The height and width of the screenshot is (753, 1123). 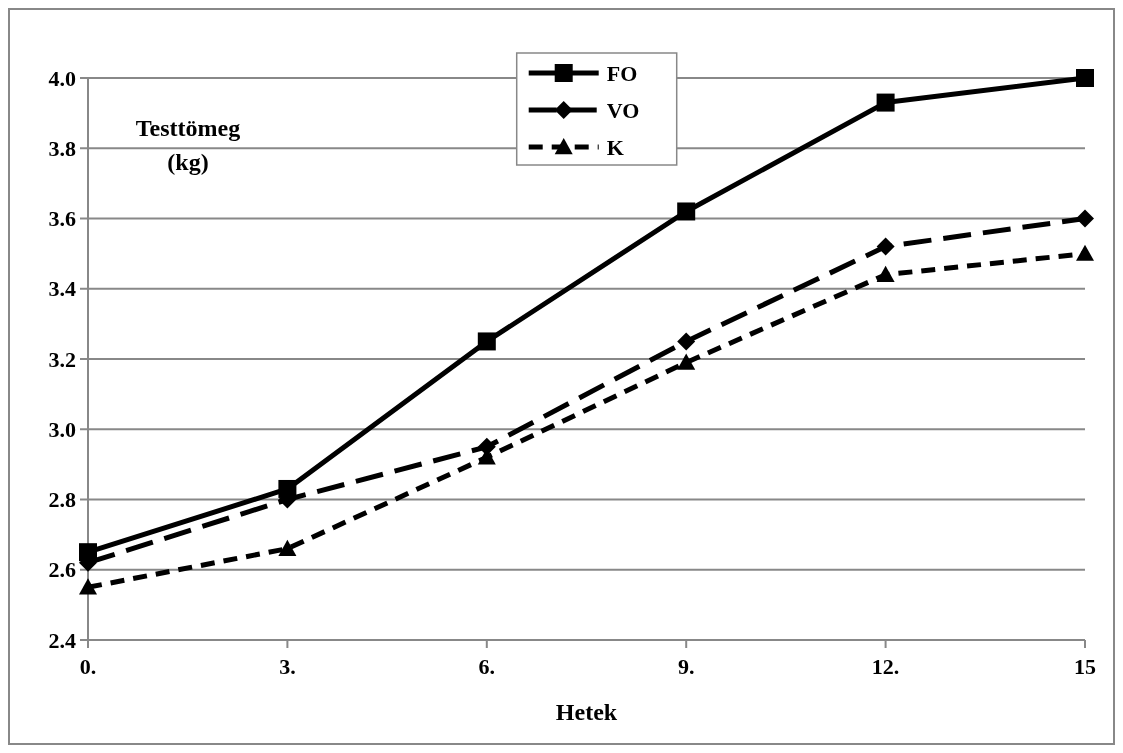 What do you see at coordinates (62, 78) in the screenshot?
I see `y-tick-label: 4.0` at bounding box center [62, 78].